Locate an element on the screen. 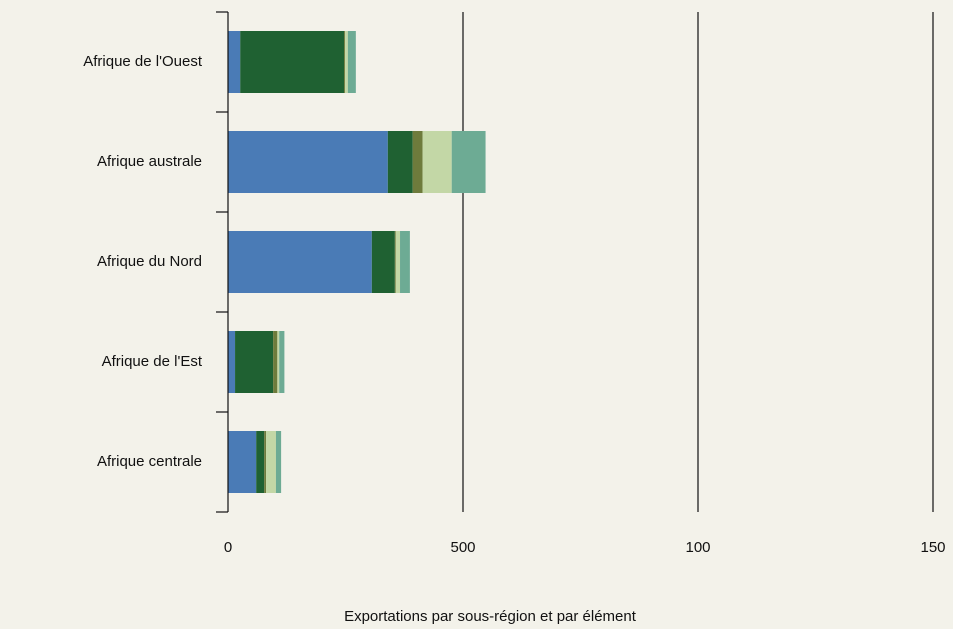 This screenshot has width=953, height=629. y-tick-label: Afrique de l'Ouest is located at coordinates (143, 61).